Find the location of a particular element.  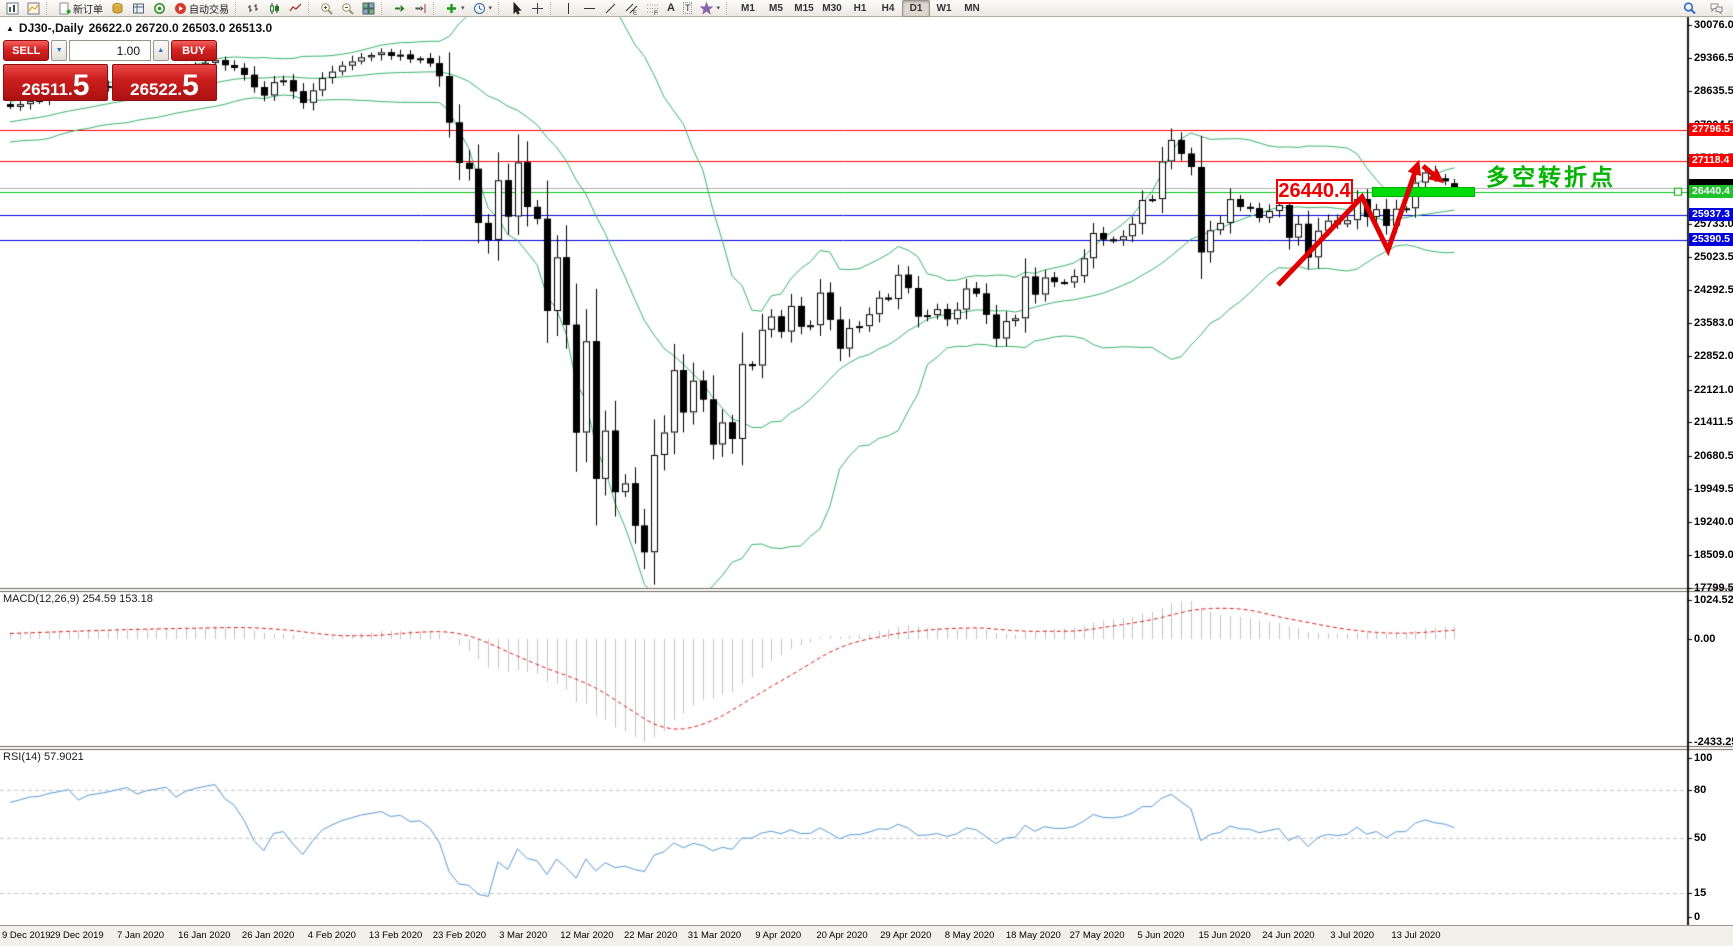

trendline-icon is located at coordinates (610, 8).